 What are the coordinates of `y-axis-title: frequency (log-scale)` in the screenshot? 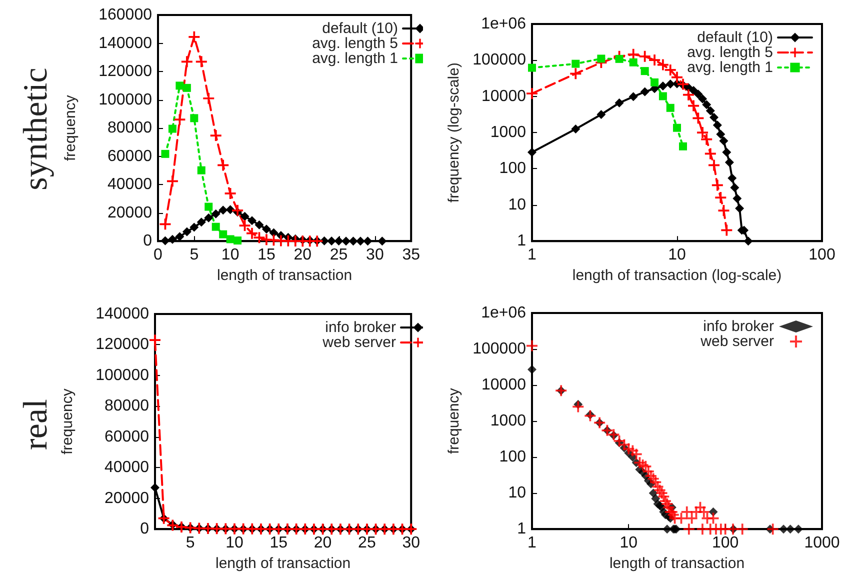 It's located at (454, 132).